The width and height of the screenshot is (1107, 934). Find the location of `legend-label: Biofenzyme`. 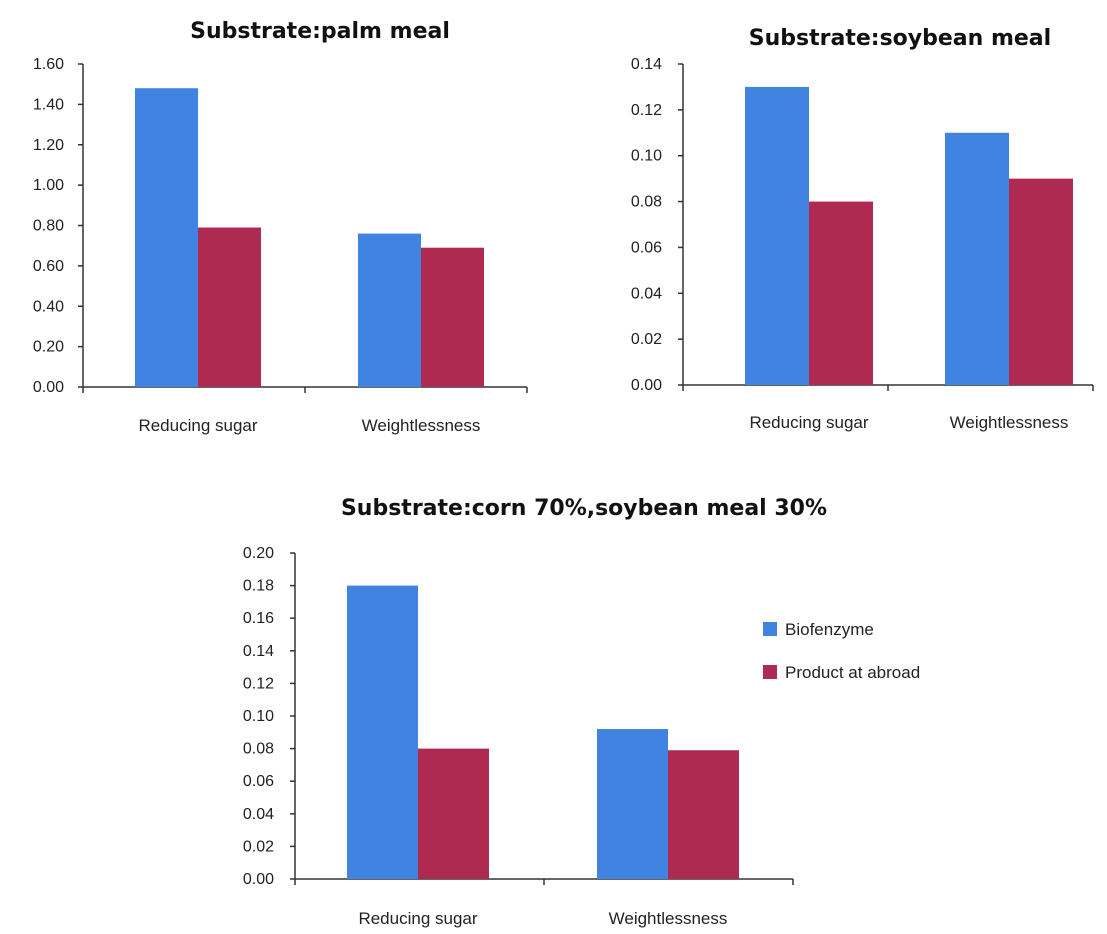

legend-label: Biofenzyme is located at coordinates (829, 629).